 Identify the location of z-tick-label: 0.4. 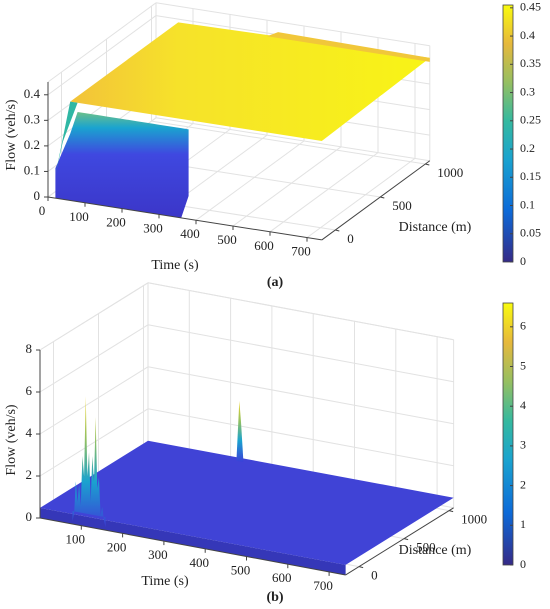
(32, 93).